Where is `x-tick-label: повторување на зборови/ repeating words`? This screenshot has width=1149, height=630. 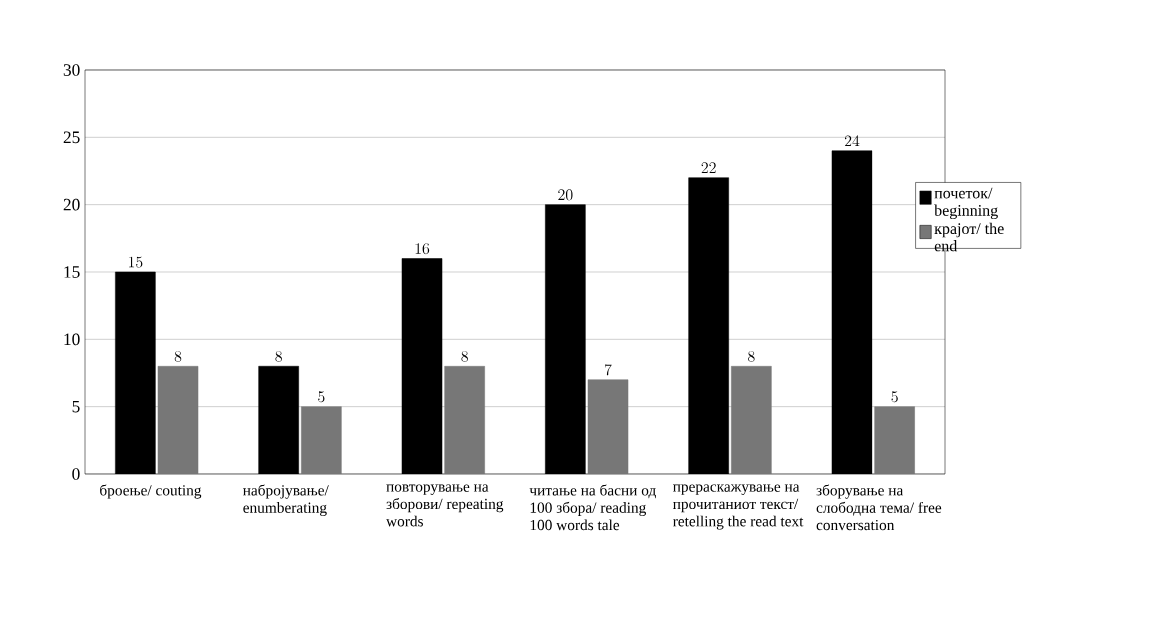
x-tick-label: повторување на зборови/ repeating words is located at coordinates (445, 505).